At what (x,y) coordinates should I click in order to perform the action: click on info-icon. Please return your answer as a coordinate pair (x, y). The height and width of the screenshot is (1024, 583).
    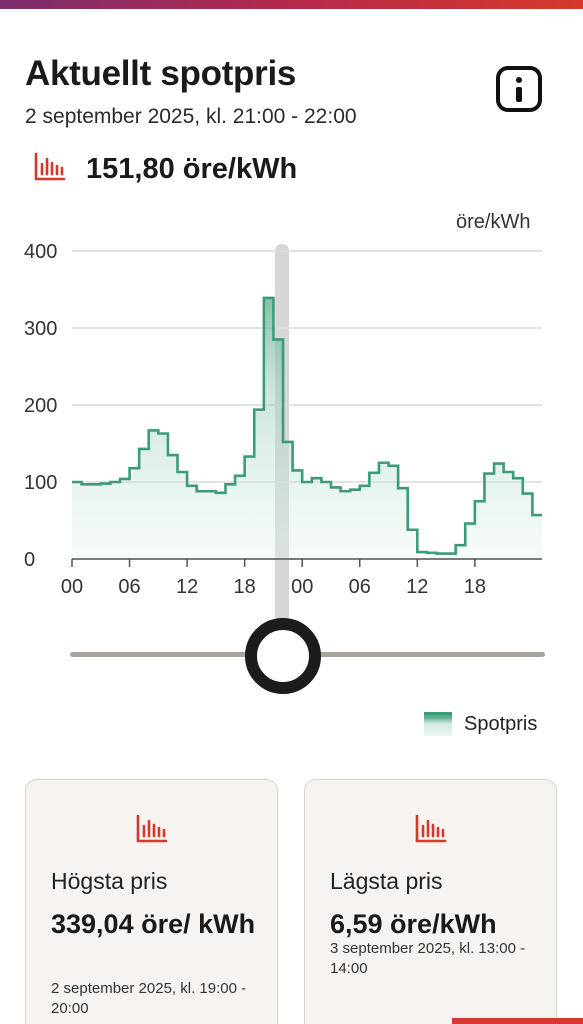
    Looking at the image, I should click on (519, 89).